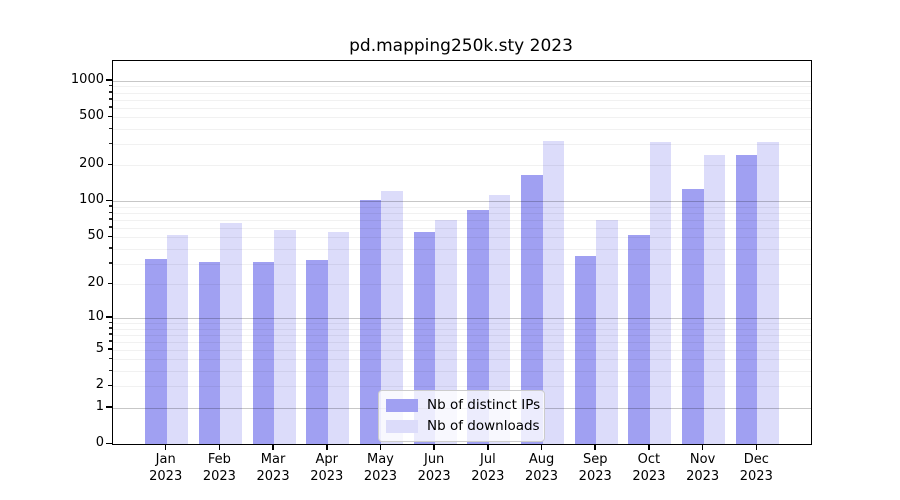  What do you see at coordinates (99, 406) in the screenshot?
I see `y-axis-tick-label: 1` at bounding box center [99, 406].